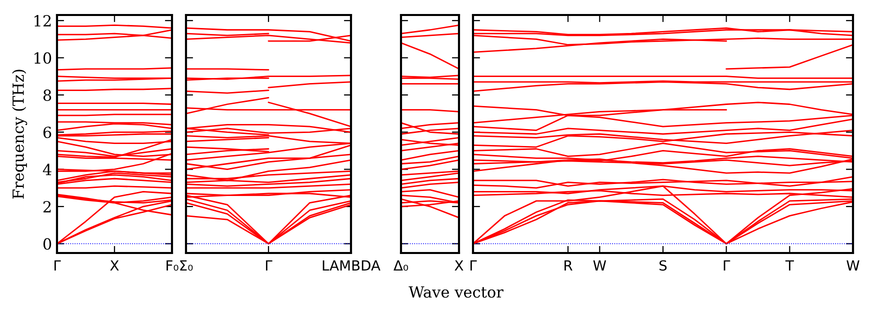 The width and height of the screenshot is (877, 310). What do you see at coordinates (47, 244) in the screenshot?
I see `y-tick-label: 0` at bounding box center [47, 244].